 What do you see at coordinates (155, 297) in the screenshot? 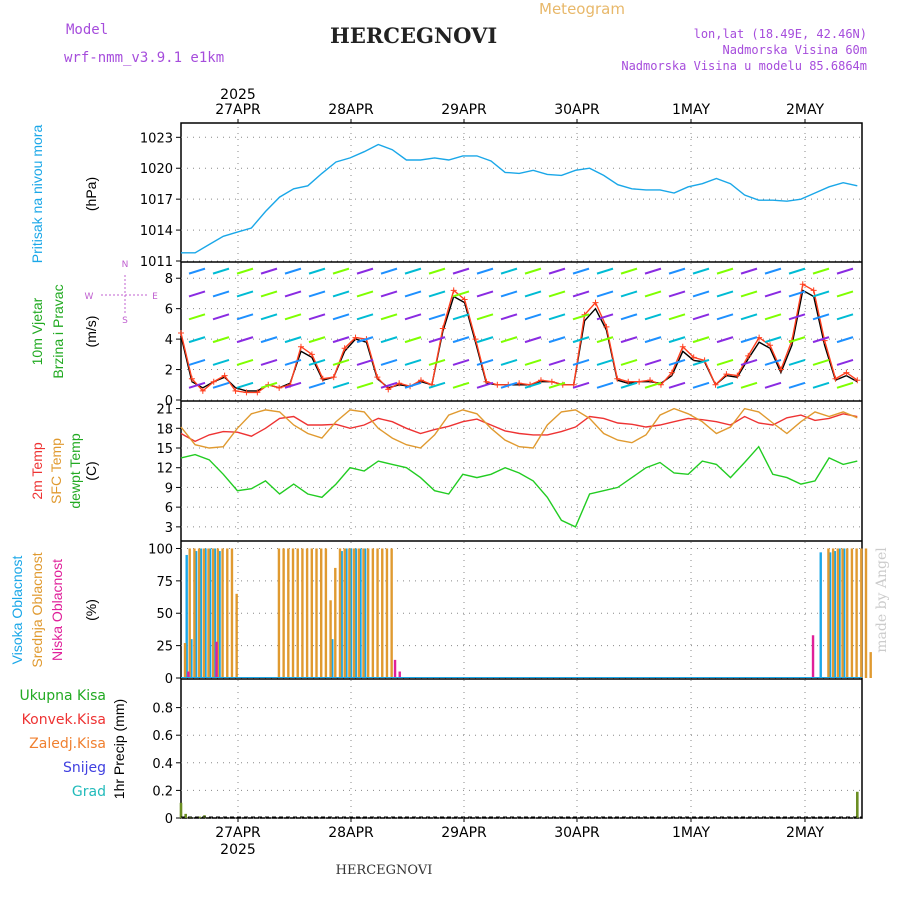
I see `compass-e: E` at bounding box center [155, 297].